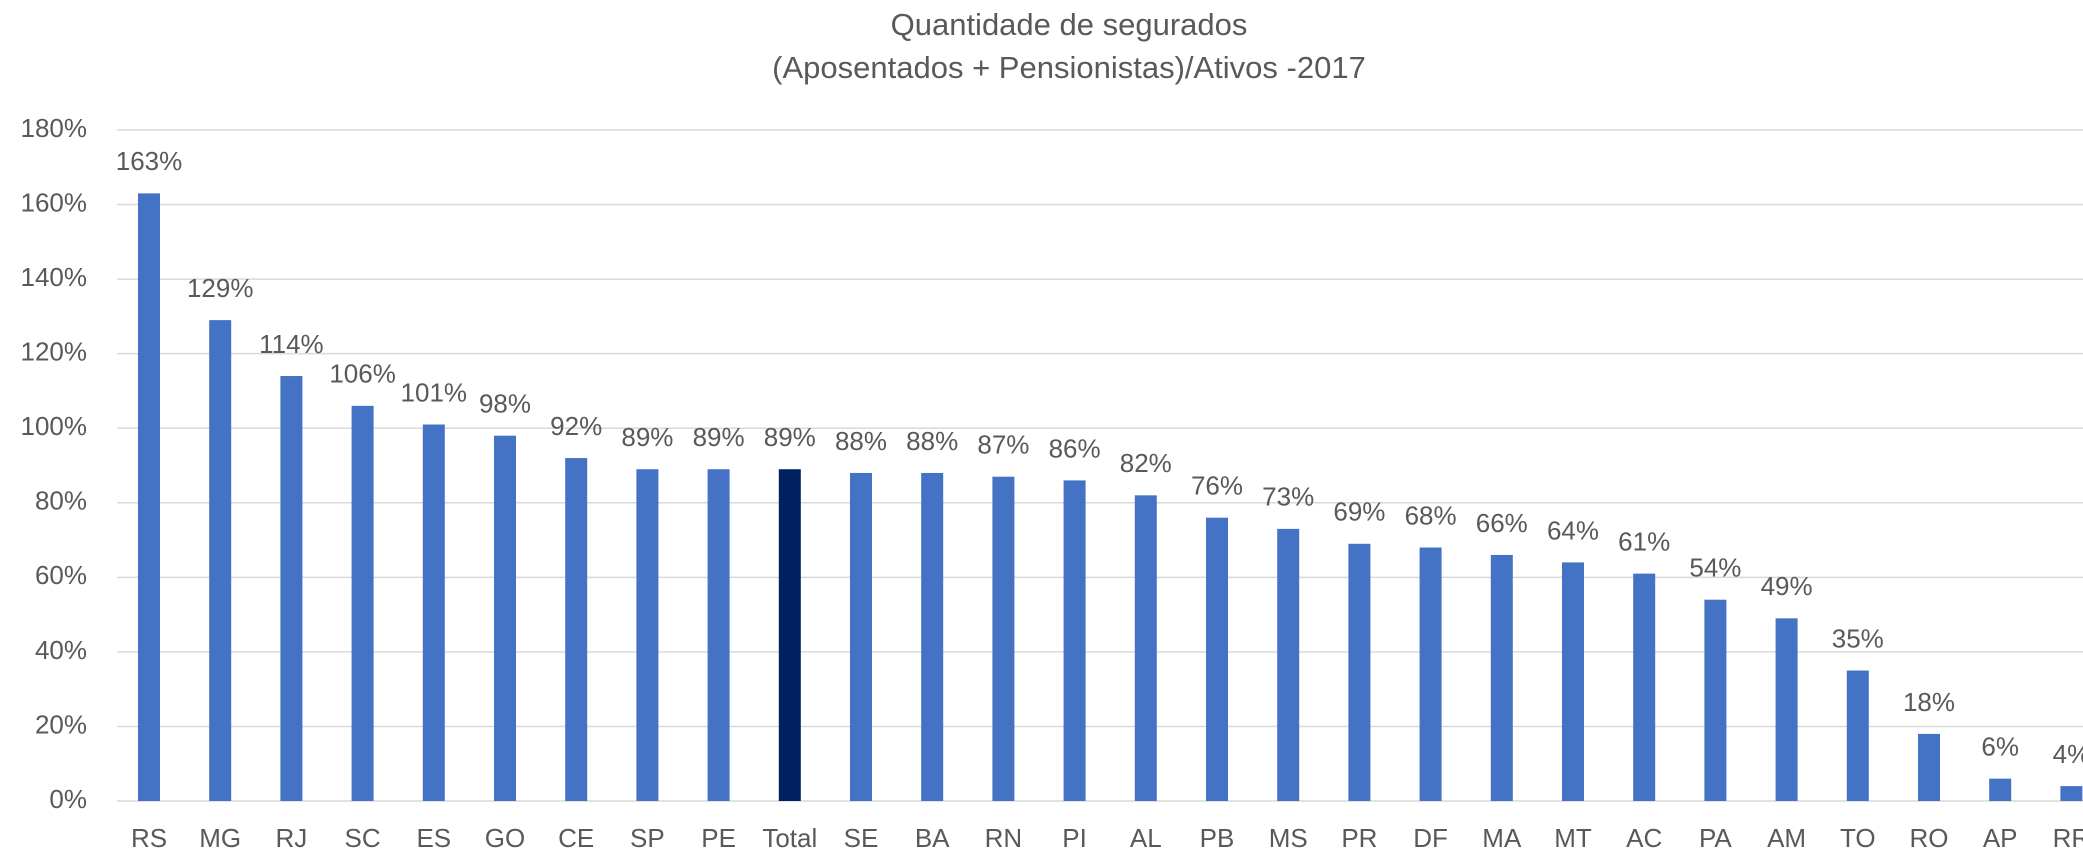 This screenshot has height=854, width=2083. What do you see at coordinates (292, 838) in the screenshot?
I see `x-tick-label: RJ` at bounding box center [292, 838].